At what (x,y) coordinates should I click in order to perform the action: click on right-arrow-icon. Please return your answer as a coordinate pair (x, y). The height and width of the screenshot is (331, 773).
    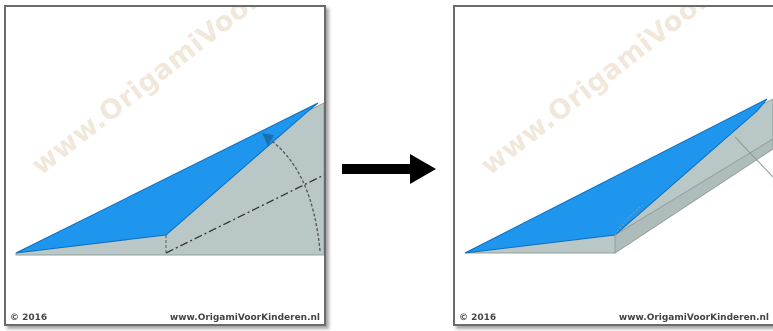
    Looking at the image, I should click on (389, 169).